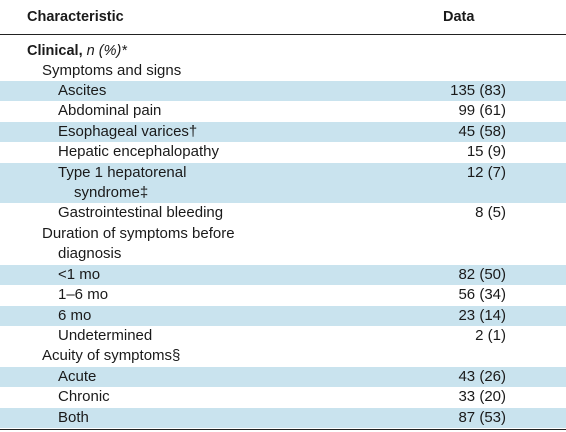  What do you see at coordinates (482, 131) in the screenshot?
I see `row-value: 45 (58)` at bounding box center [482, 131].